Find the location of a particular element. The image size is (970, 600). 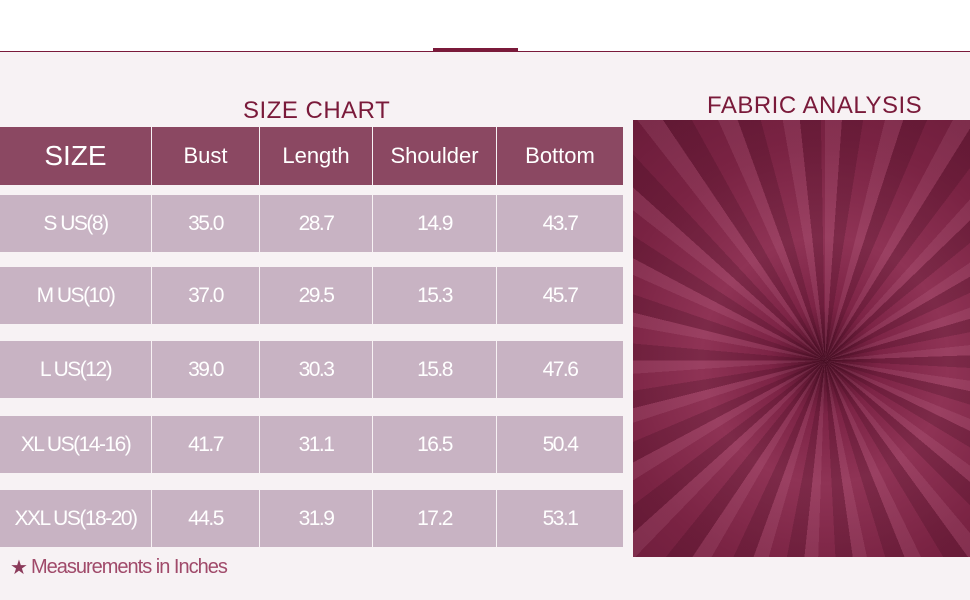

measurement-cell: 31.9 is located at coordinates (316, 518).